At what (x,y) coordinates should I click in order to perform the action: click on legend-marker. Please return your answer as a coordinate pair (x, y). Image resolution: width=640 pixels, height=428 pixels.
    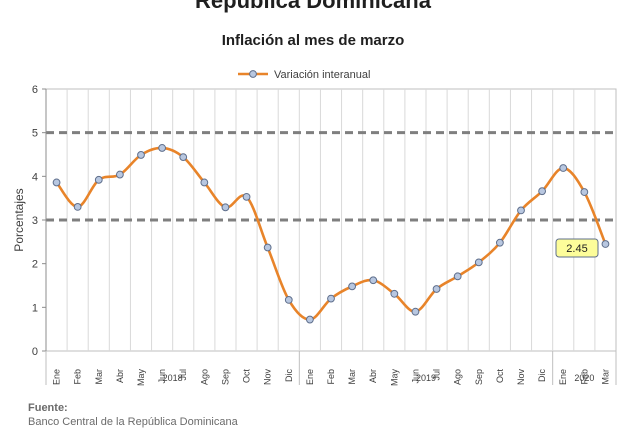
    Looking at the image, I should click on (253, 74).